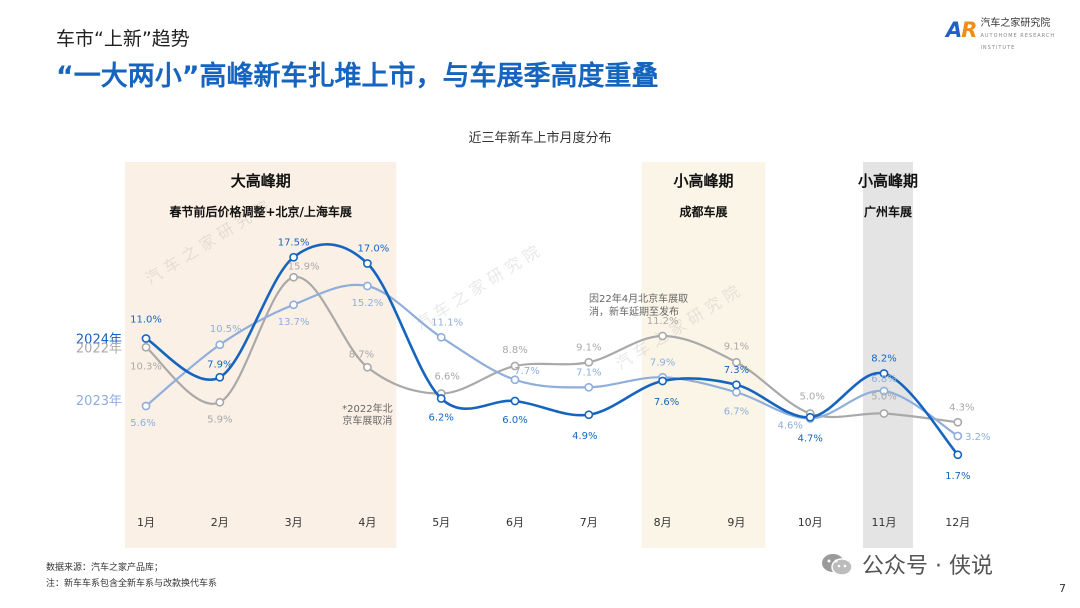  I want to click on data-label: 13.7%, so click(294, 322).